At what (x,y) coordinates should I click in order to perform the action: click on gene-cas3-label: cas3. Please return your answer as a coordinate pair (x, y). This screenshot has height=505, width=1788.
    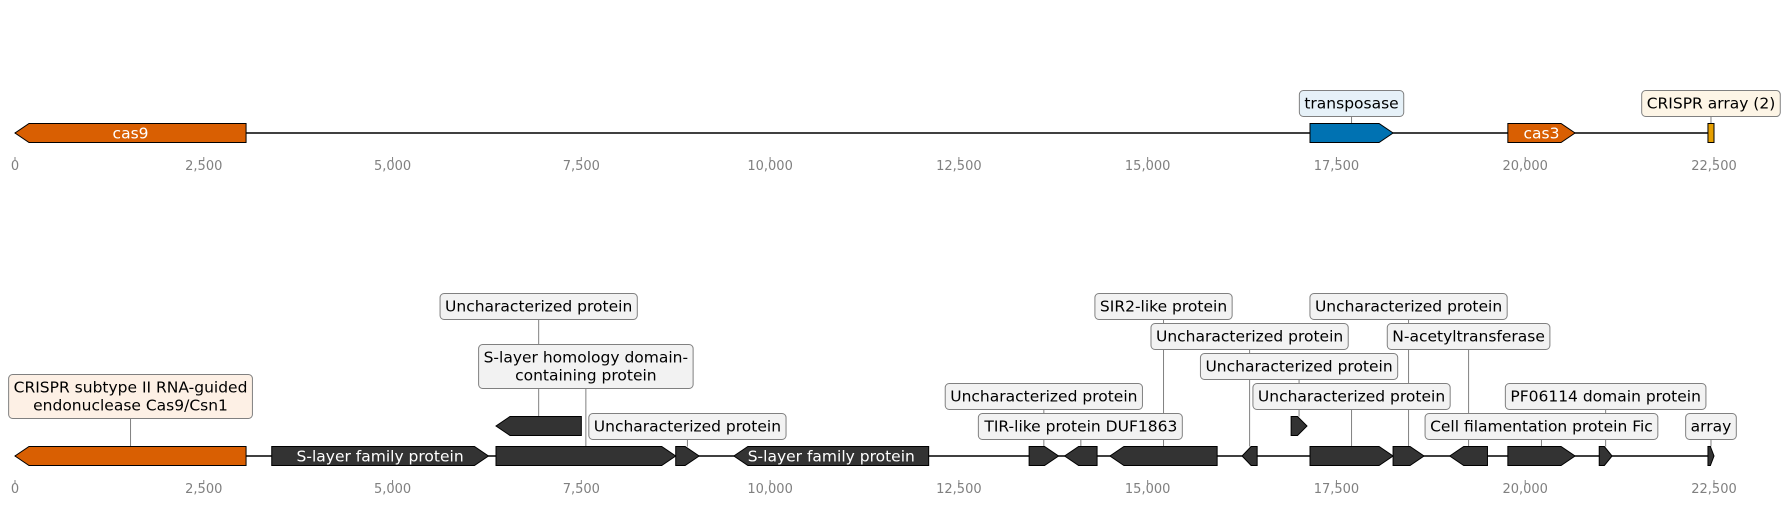
    Looking at the image, I should click on (1541, 134).